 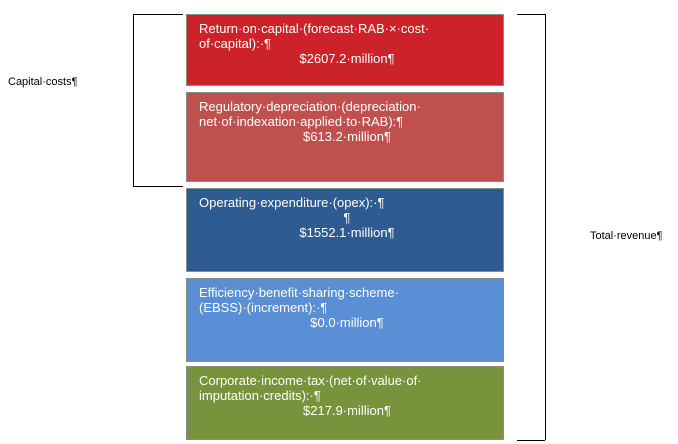 I want to click on box-amount: $613.2·million¶, so click(x=347, y=136).